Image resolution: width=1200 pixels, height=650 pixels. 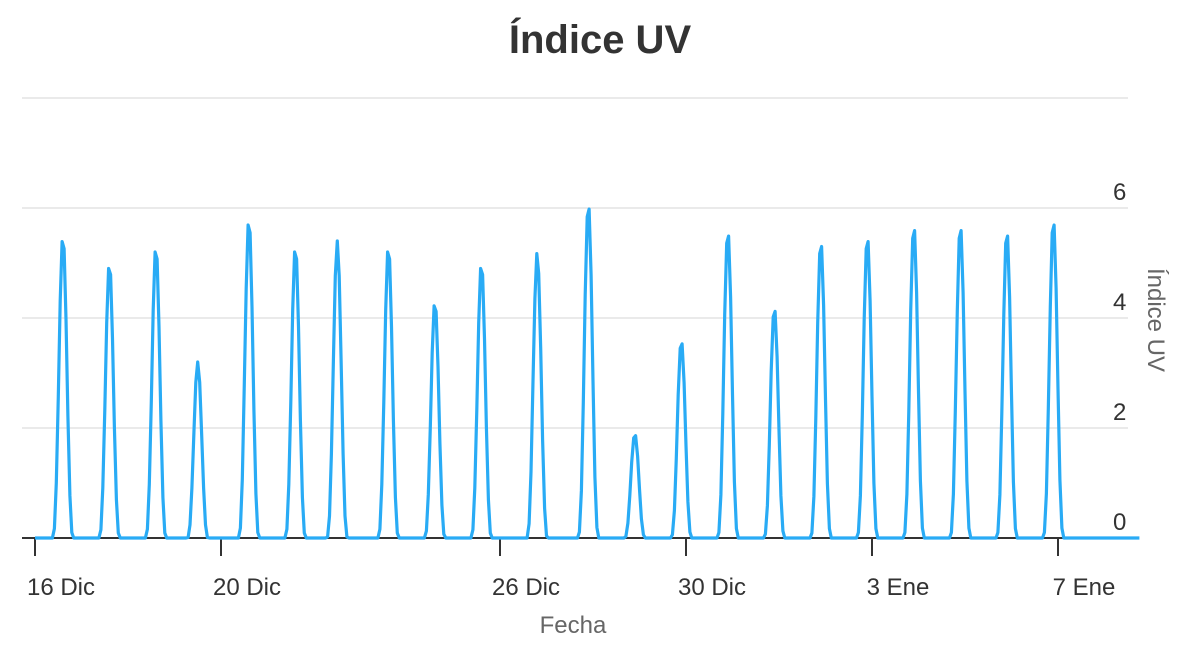 I want to click on chart-title: Índice UV, so click(x=600, y=39).